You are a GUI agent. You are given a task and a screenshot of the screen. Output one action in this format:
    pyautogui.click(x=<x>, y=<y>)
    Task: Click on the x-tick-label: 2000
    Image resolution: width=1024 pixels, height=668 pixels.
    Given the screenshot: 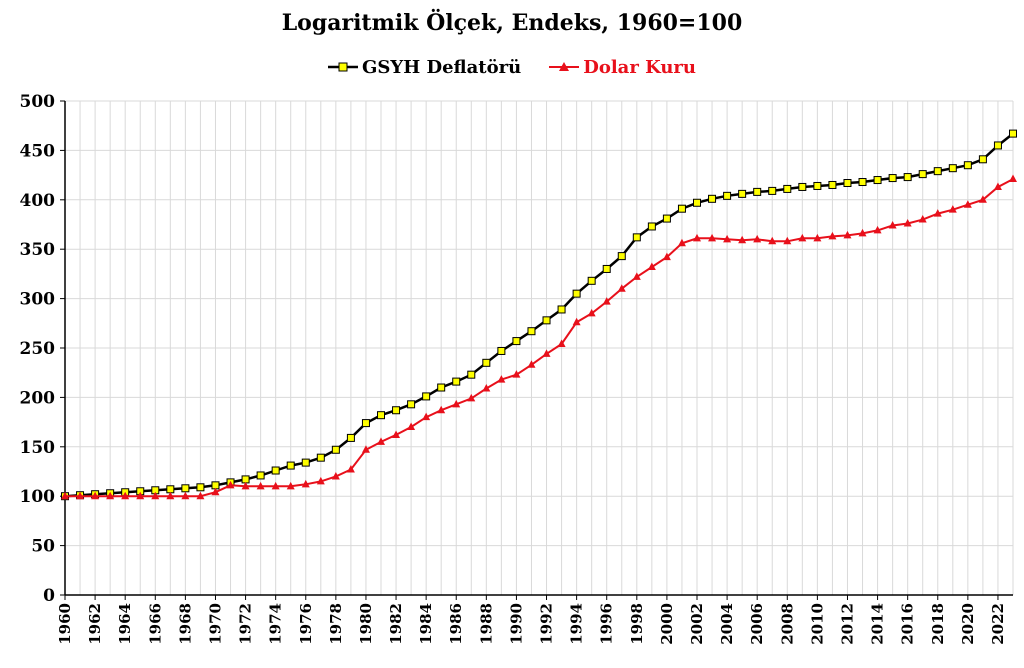 What is the action you would take?
    pyautogui.click(x=667, y=624)
    